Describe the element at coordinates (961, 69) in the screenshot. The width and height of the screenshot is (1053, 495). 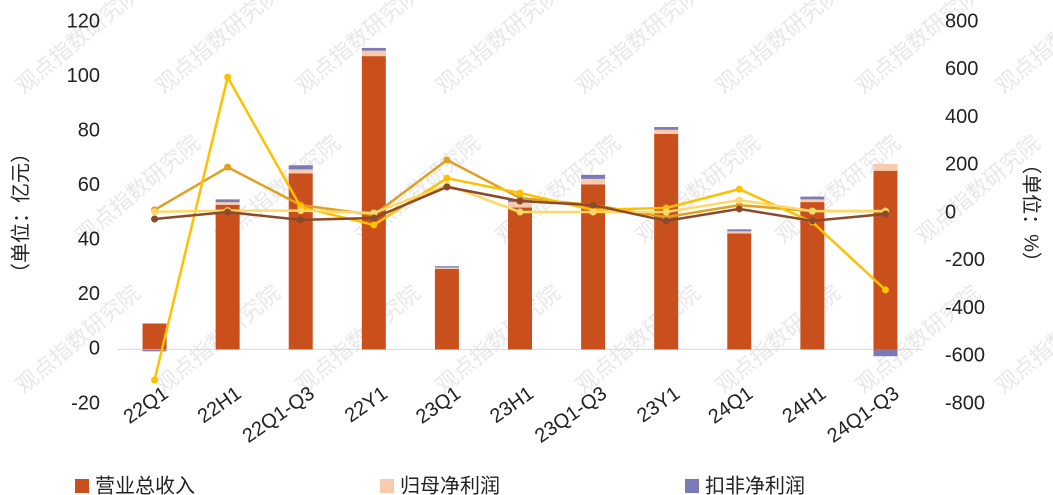
I see `y2-tick-label: 600` at that location.